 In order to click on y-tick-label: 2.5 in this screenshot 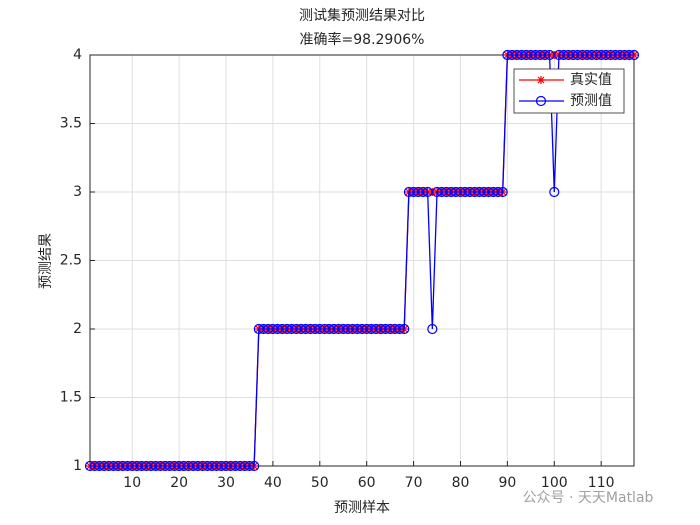, I will do `click(71, 261)`.